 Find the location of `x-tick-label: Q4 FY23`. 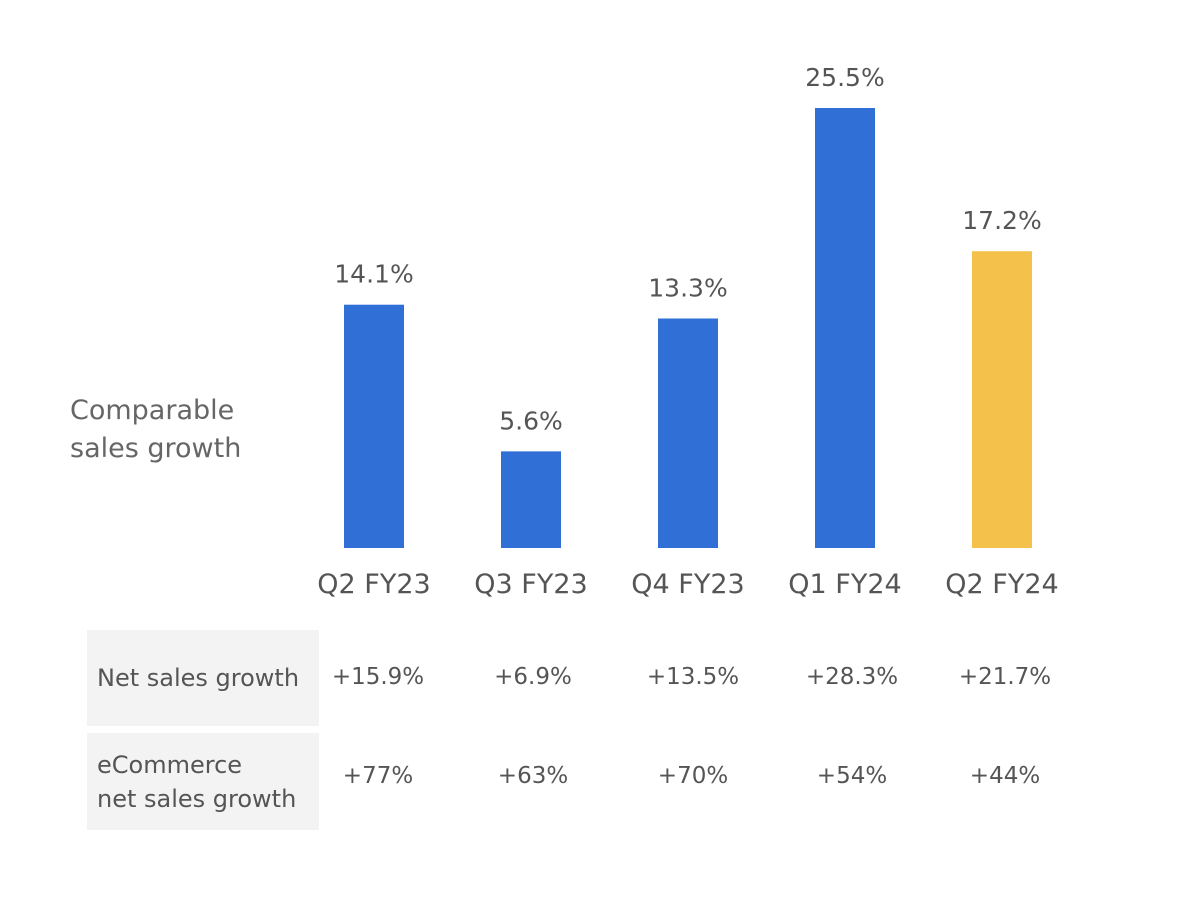

x-tick-label: Q4 FY23 is located at coordinates (687, 584).